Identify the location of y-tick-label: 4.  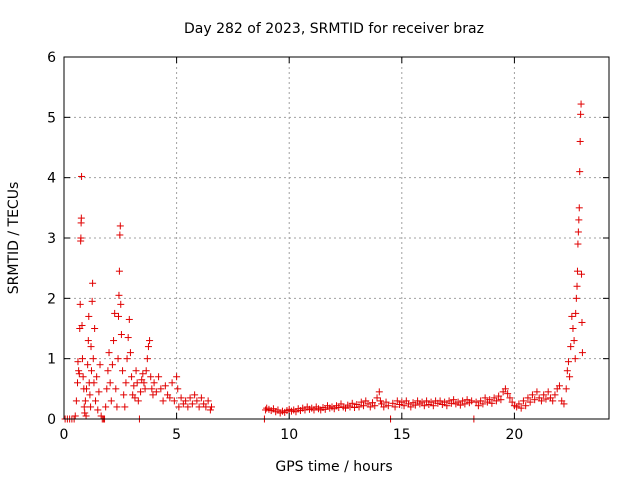
(51, 179).